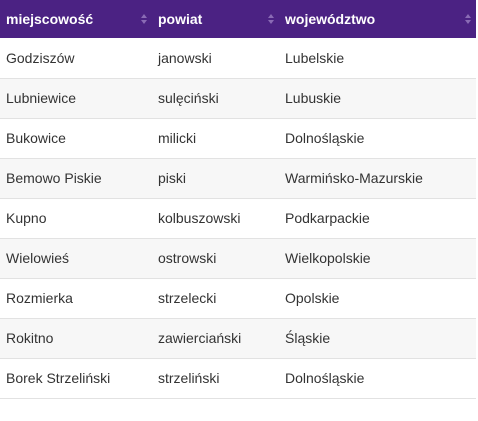  What do you see at coordinates (76, 338) in the screenshot?
I see `cell-miejscowosc: Rokitno` at bounding box center [76, 338].